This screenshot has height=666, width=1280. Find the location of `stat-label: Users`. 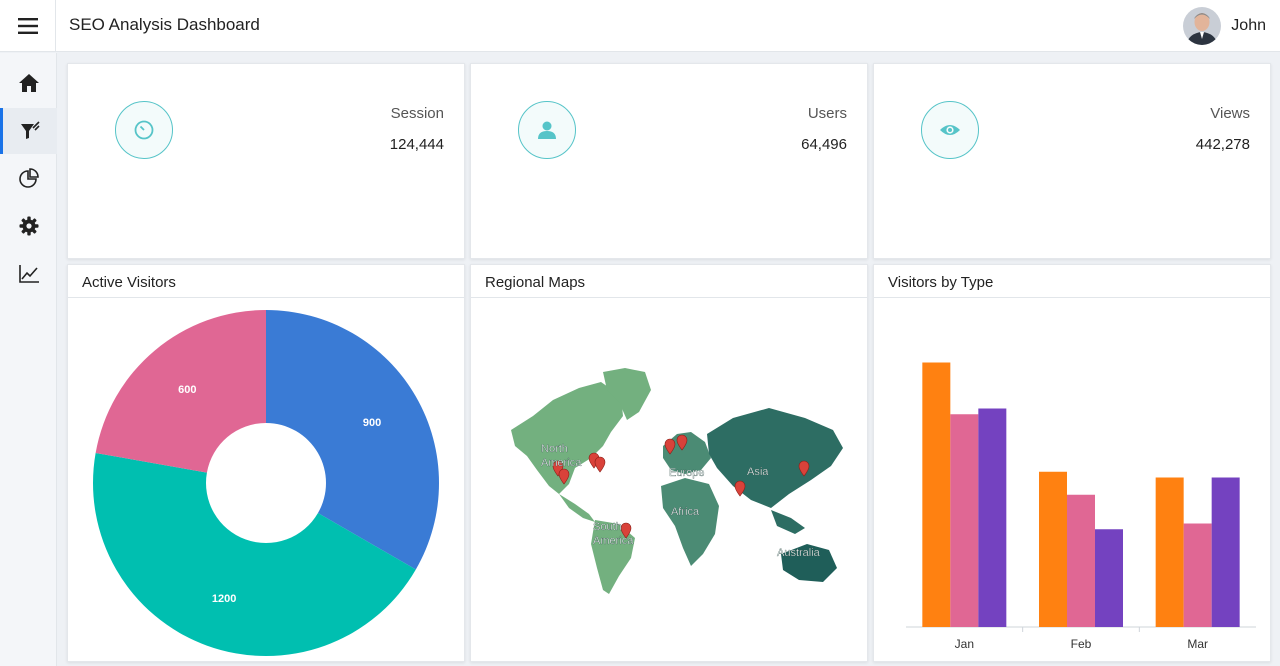

stat-label: Users is located at coordinates (827, 113).